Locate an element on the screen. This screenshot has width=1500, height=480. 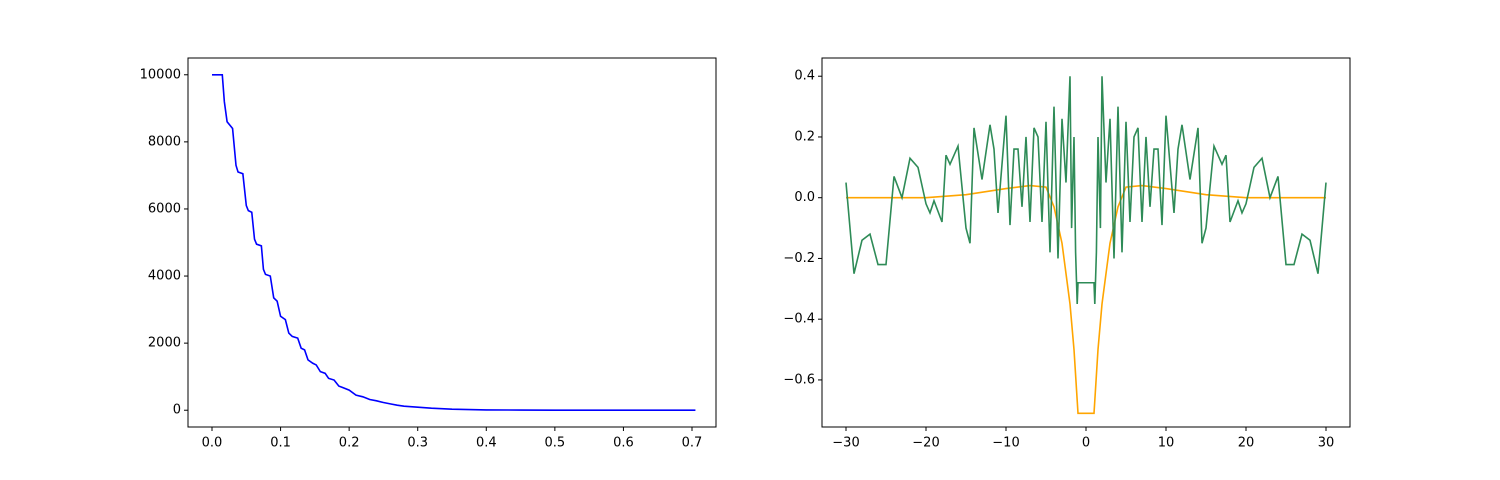
y-tick-label: 0.0 is located at coordinates (804, 197).